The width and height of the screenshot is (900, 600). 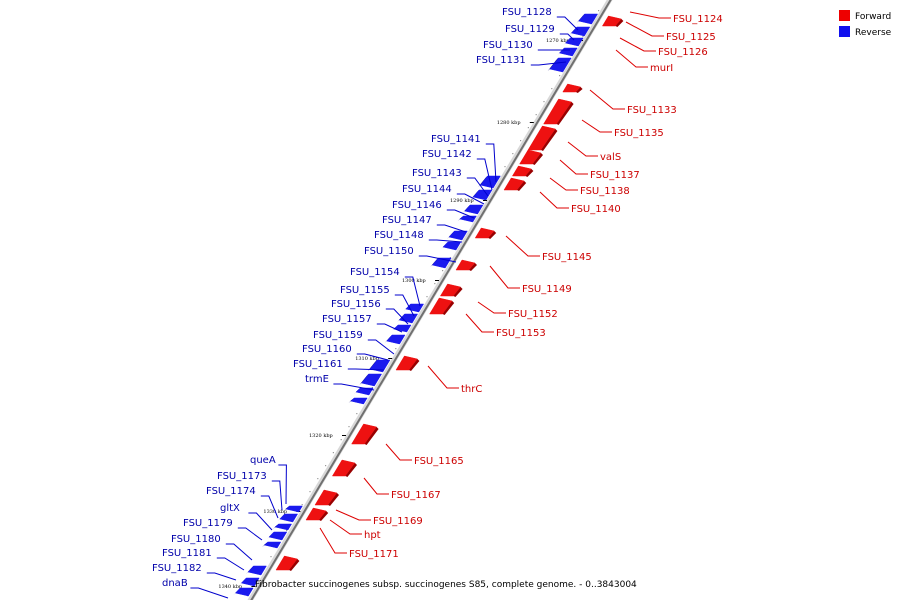 What do you see at coordinates (208, 523) in the screenshot?
I see `gene-label-fsu-1179: FSU_1179` at bounding box center [208, 523].